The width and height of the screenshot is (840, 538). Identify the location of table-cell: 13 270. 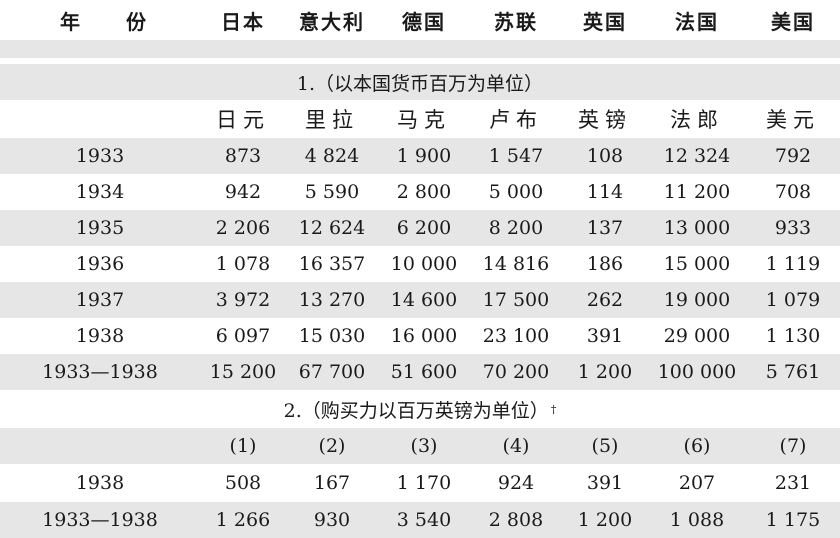
(332, 300).